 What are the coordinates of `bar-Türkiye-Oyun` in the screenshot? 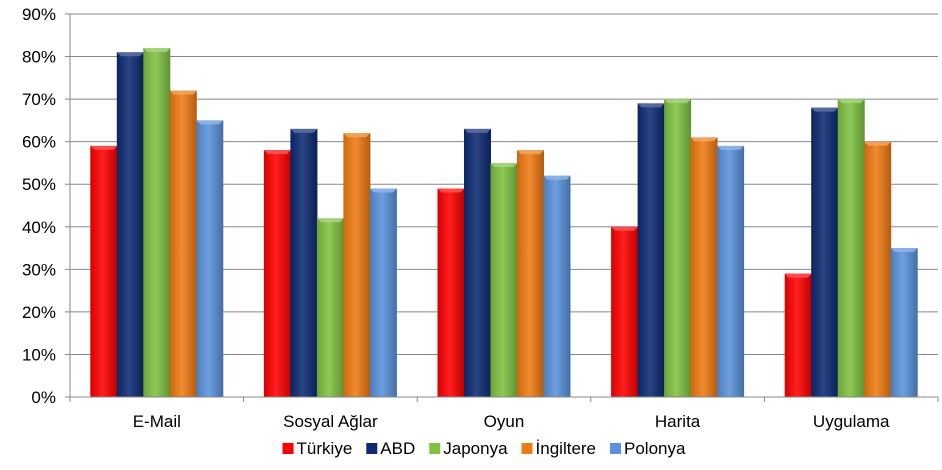 It's located at (451, 292).